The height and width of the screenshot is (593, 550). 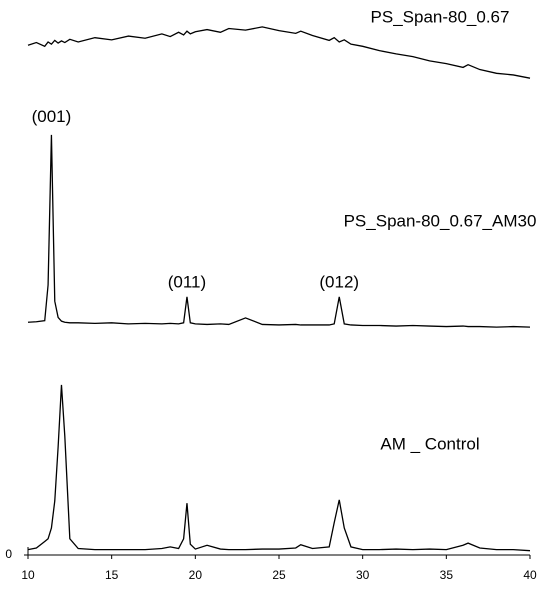 I want to click on peak-label: (012), so click(x=339, y=281).